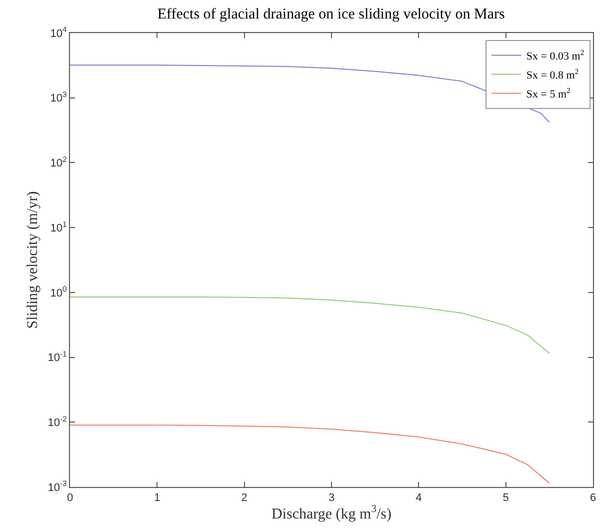 This screenshot has height=531, width=602. Describe the element at coordinates (57, 486) in the screenshot. I see `y-tick-label: 10$^{-3}$` at that location.